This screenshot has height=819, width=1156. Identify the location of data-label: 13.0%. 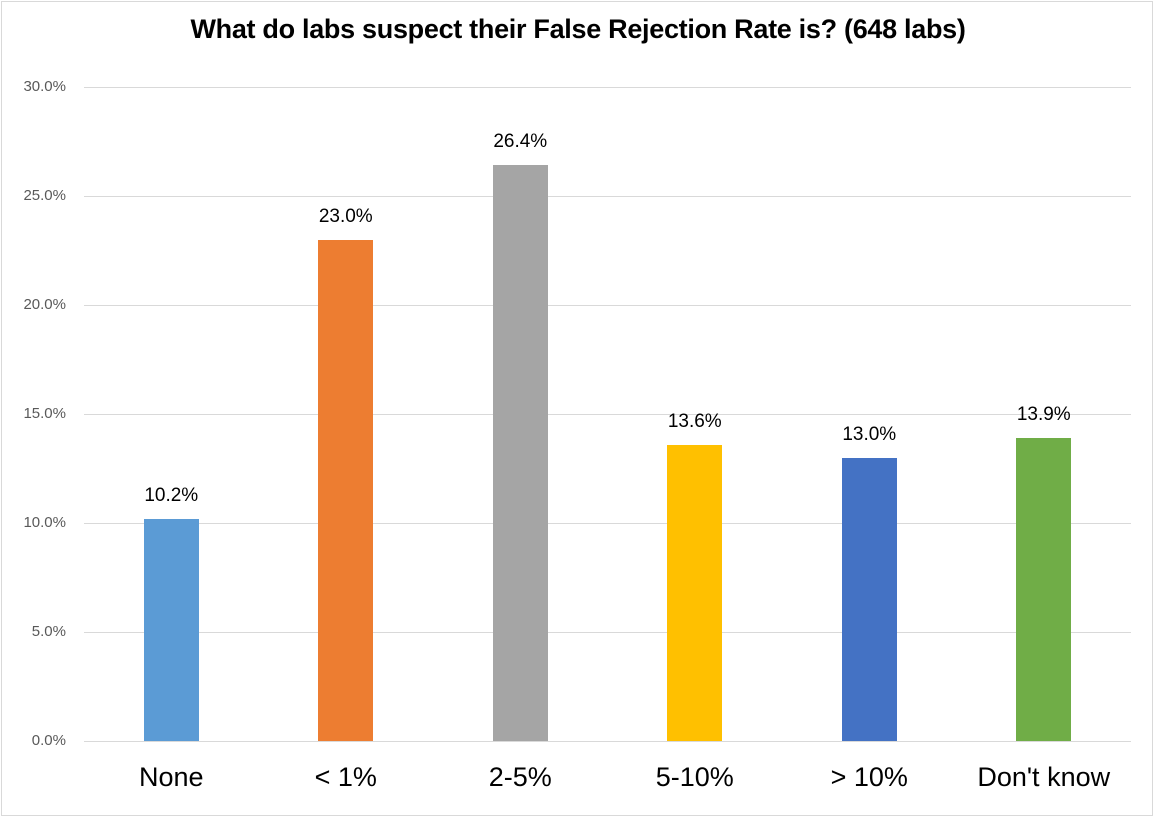
(869, 434).